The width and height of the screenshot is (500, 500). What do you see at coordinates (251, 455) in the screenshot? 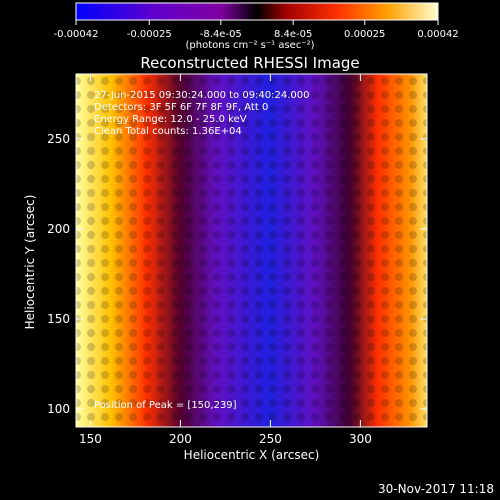
I see `x-axis-label: Heliocentric X (arcsec)` at bounding box center [251, 455].